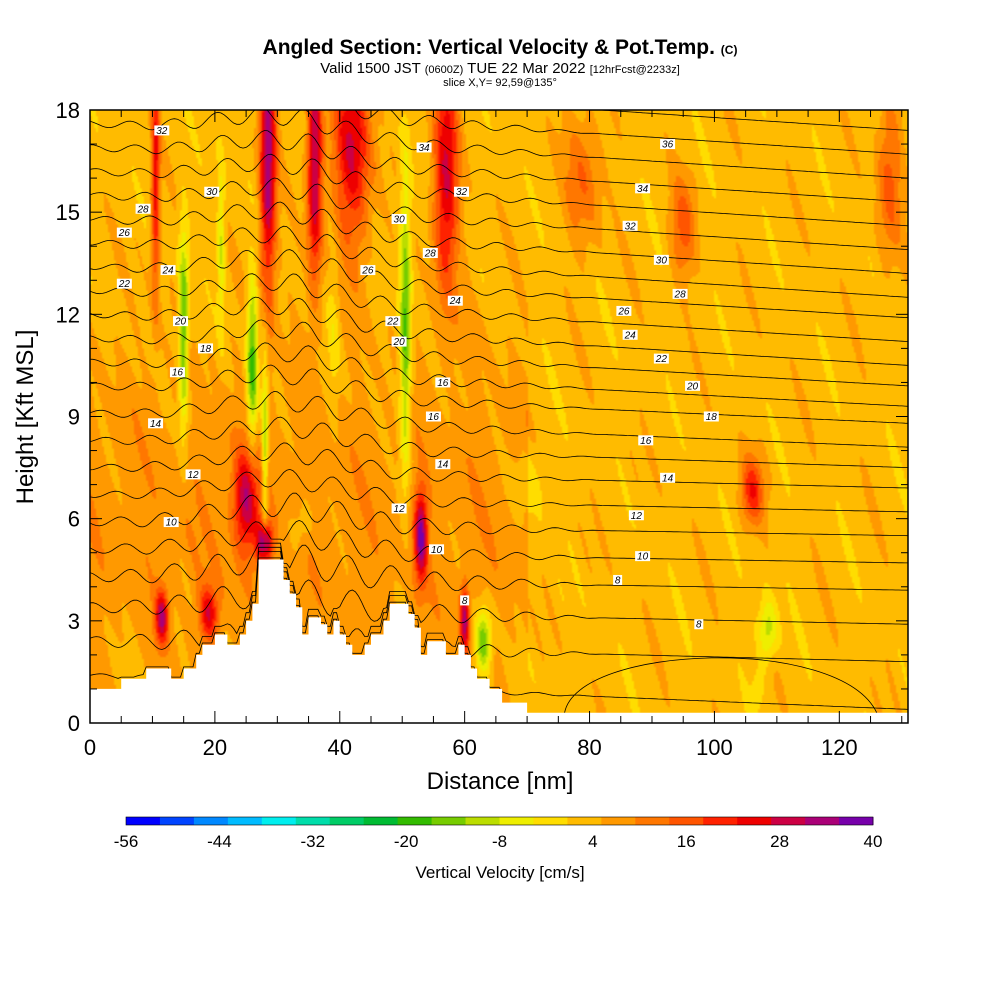  I want to click on y-axis-label: Height [Kft MSL], so click(25, 417).